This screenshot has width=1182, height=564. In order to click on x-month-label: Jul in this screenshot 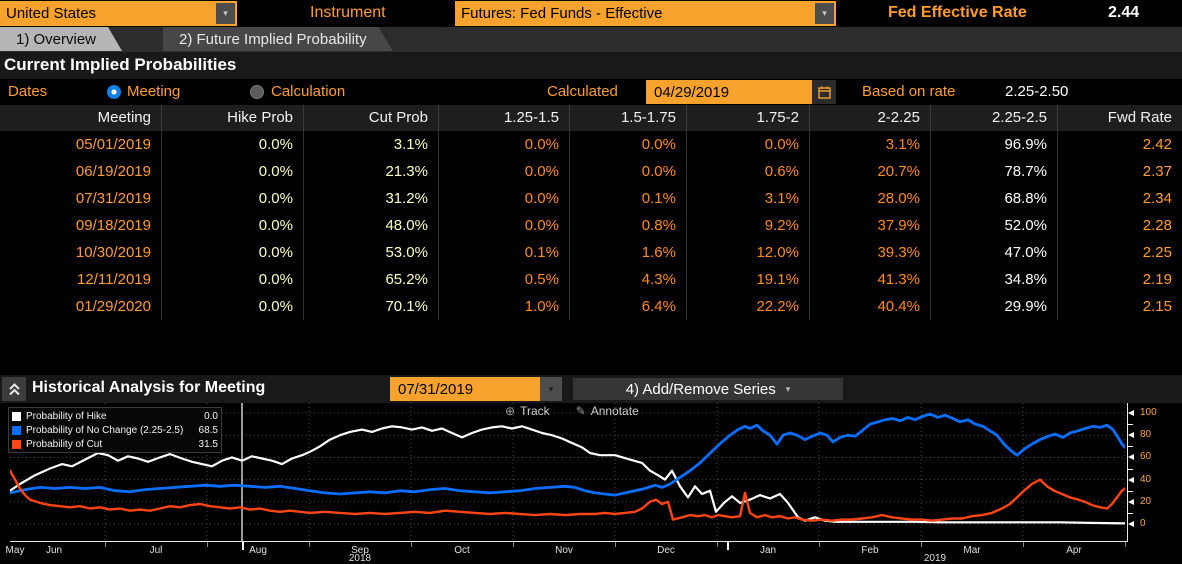, I will do `click(156, 550)`.